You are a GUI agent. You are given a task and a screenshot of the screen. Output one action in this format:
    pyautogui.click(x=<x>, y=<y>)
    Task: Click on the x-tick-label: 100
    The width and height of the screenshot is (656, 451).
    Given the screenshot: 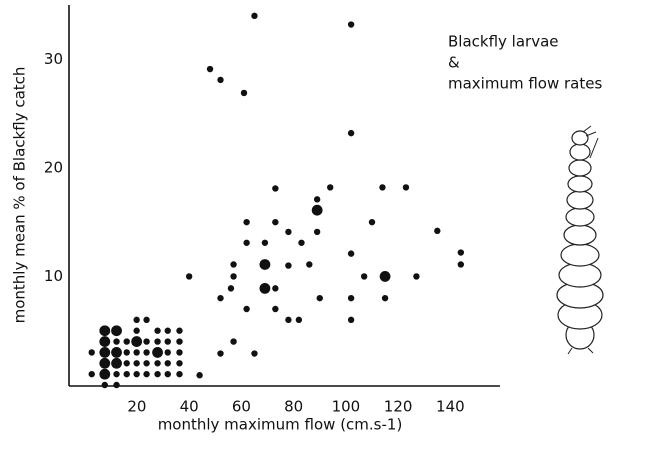 What is the action you would take?
    pyautogui.click(x=346, y=407)
    